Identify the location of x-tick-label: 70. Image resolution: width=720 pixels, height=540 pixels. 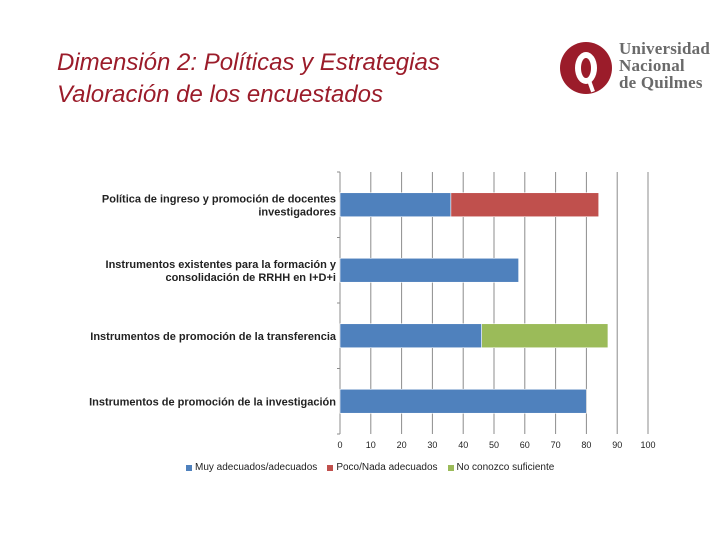
(556, 445).